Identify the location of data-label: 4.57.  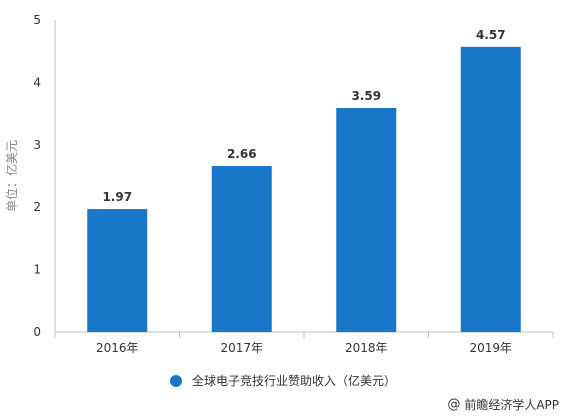
(491, 35).